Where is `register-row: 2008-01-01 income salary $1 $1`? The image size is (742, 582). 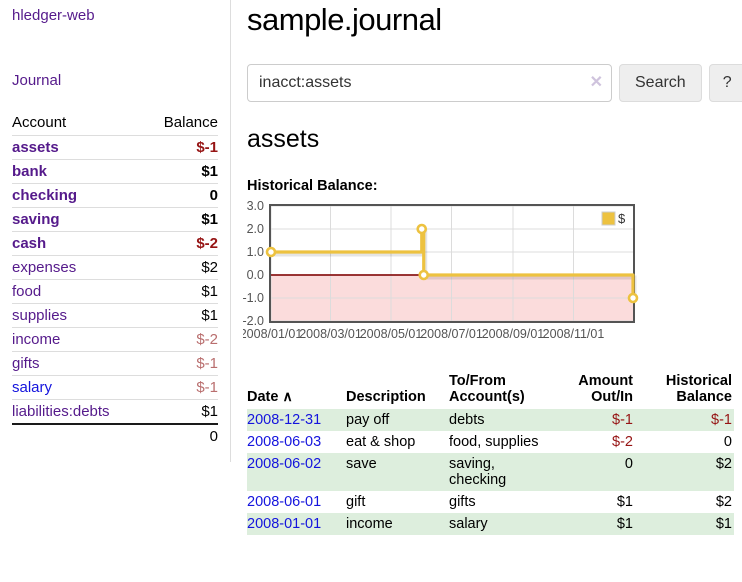
register-row: 2008-01-01 income salary $1 $1 is located at coordinates (490, 524).